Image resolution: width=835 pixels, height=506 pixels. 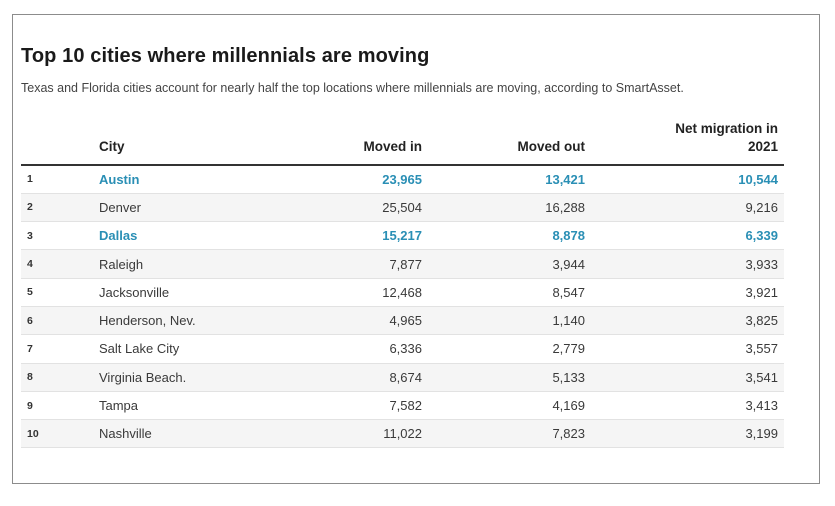 I want to click on table-row: 1 Austin 23,965 13,421 10,544, so click(x=402, y=179).